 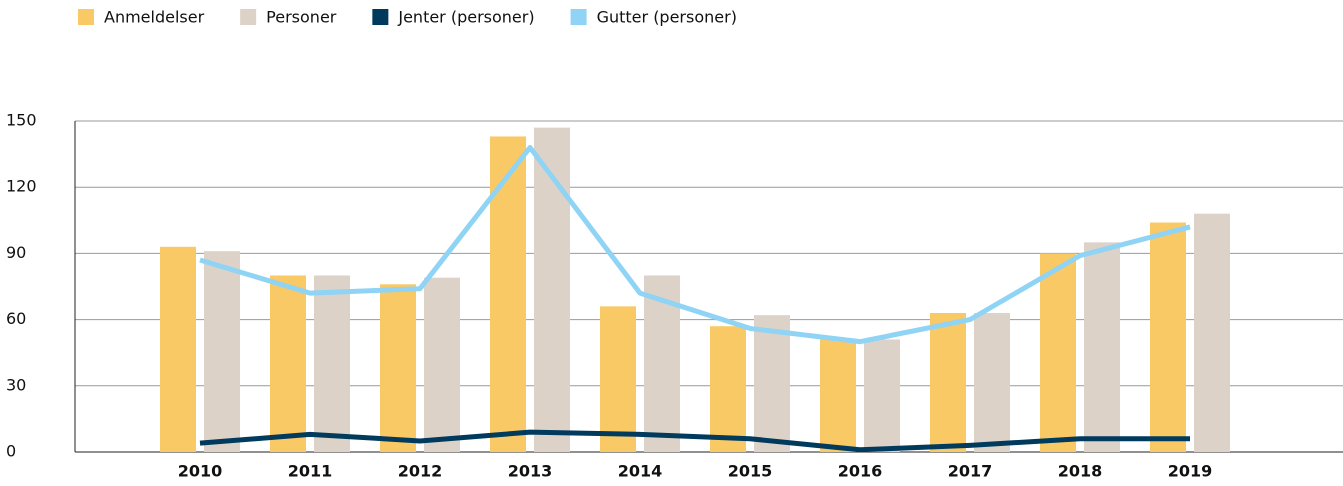 I want to click on y-tick-label: 30, so click(x=16, y=384).